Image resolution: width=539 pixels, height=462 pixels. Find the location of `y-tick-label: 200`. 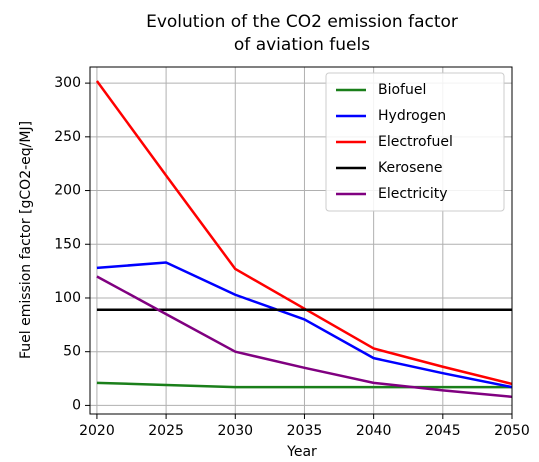

y-tick-label: 200 is located at coordinates (67, 191).